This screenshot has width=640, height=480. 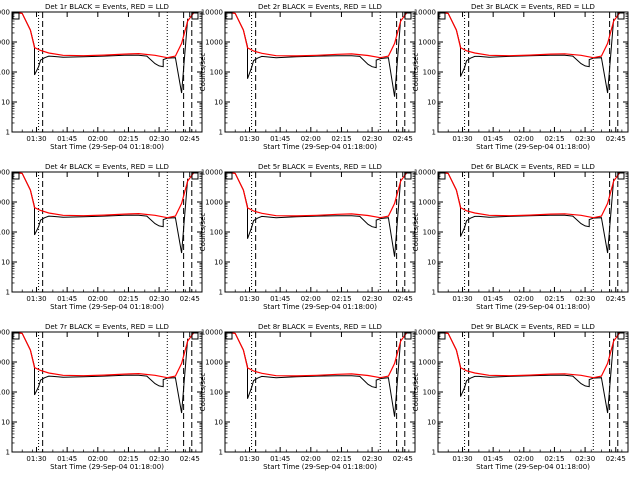 What do you see at coordinates (107, 167) in the screenshot?
I see `panel-title: Det 4r BLACK = Events, RED = LLD` at bounding box center [107, 167].